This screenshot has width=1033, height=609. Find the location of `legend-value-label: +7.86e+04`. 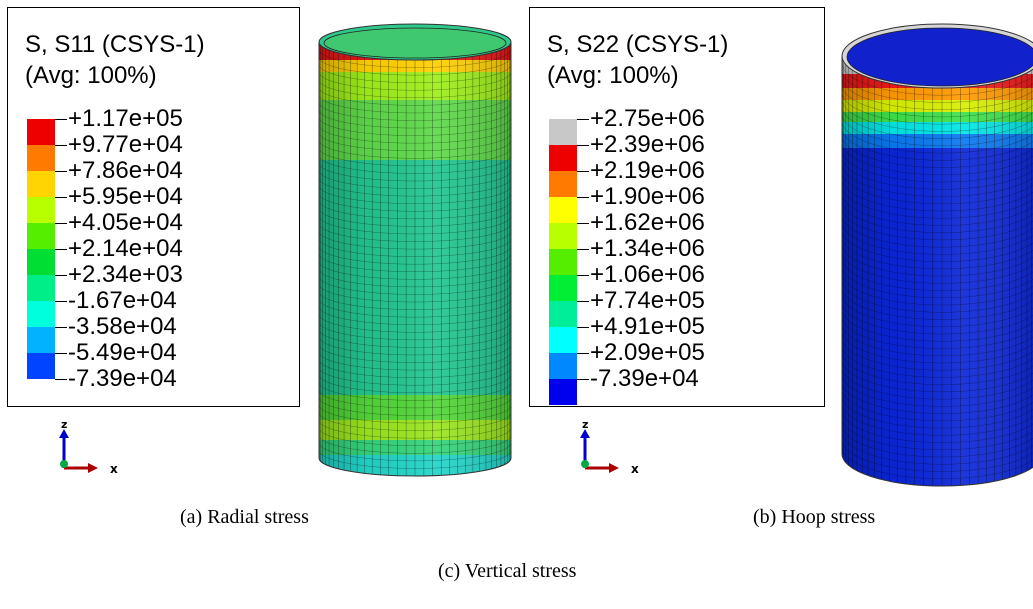

legend-value-label: +7.86e+04 is located at coordinates (125, 170).